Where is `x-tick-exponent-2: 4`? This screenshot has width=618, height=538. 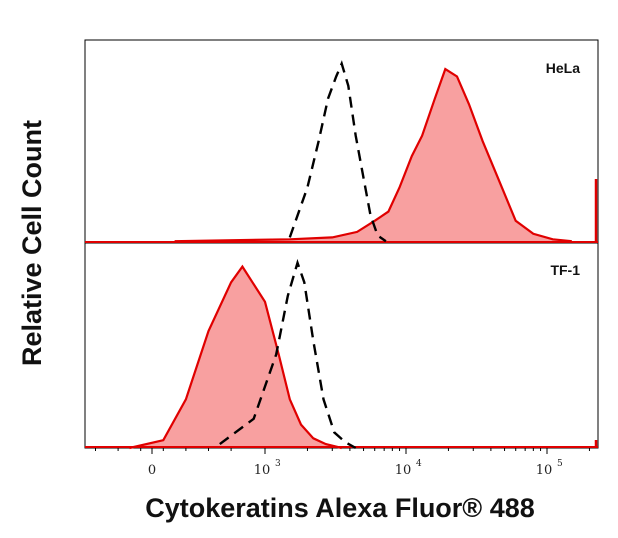 x-tick-exponent-2: 4 is located at coordinates (419, 464).